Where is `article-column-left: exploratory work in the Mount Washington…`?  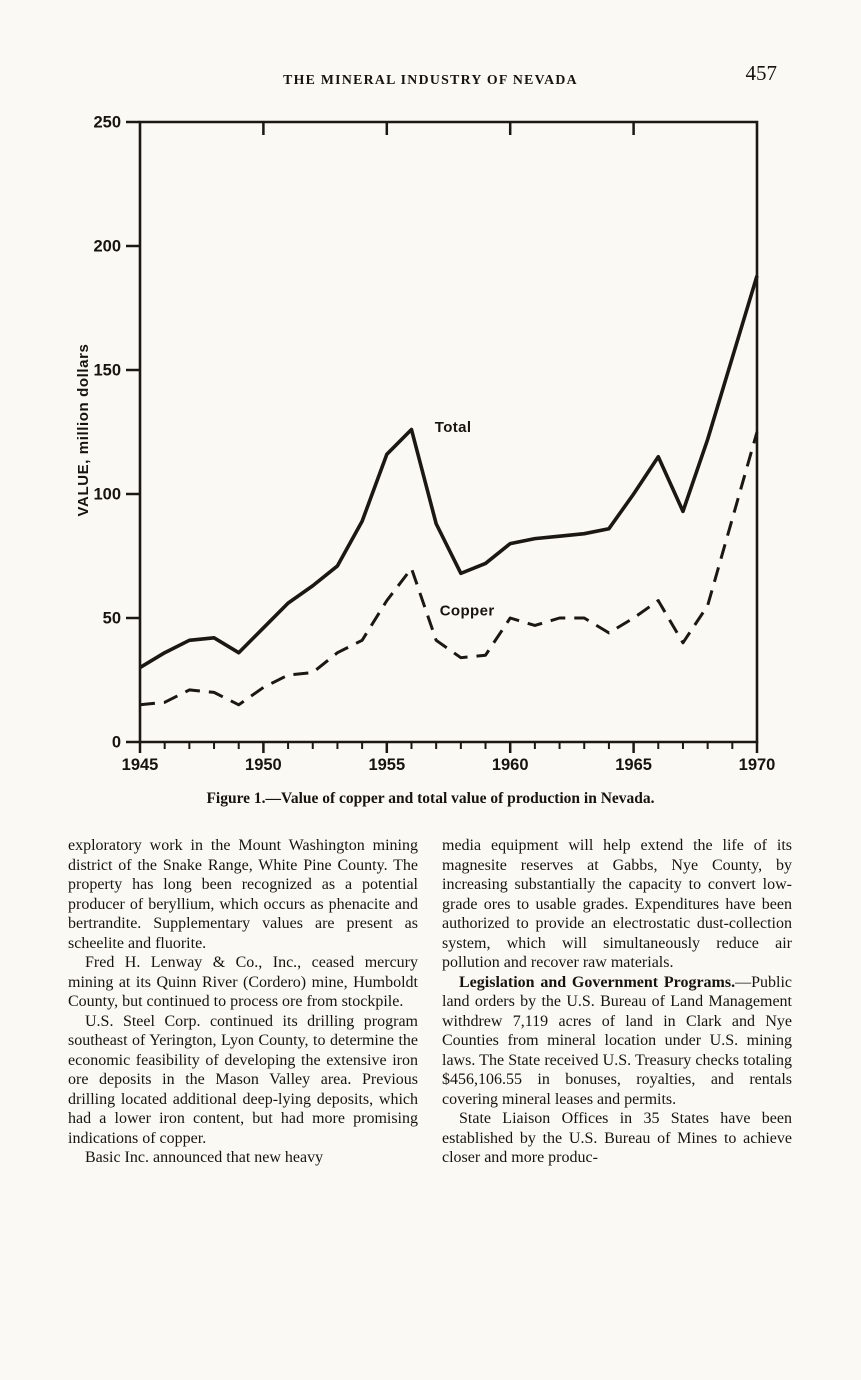 article-column-left: exploratory work in the Mount Washington… is located at coordinates (243, 1002).